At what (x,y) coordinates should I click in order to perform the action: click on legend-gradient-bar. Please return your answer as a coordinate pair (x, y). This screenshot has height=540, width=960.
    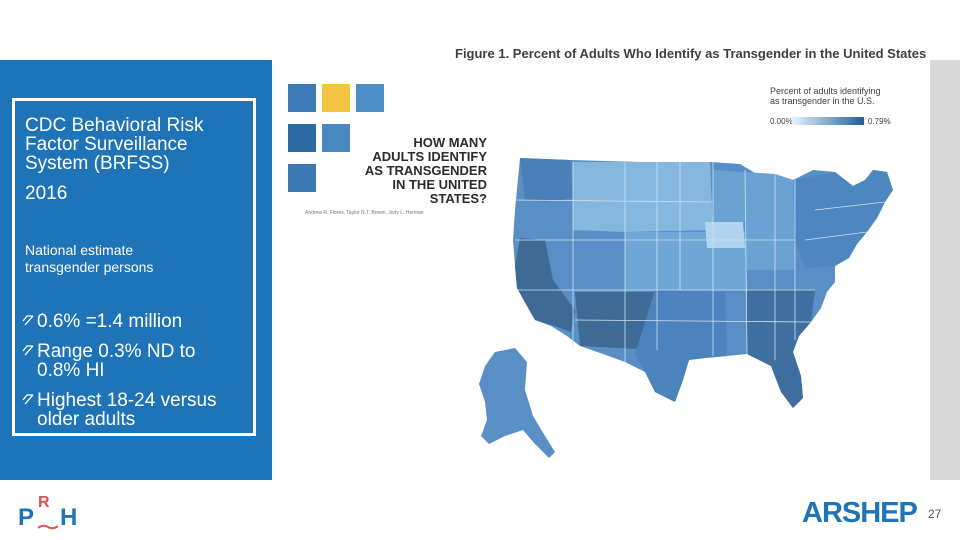
    Looking at the image, I should click on (828, 121).